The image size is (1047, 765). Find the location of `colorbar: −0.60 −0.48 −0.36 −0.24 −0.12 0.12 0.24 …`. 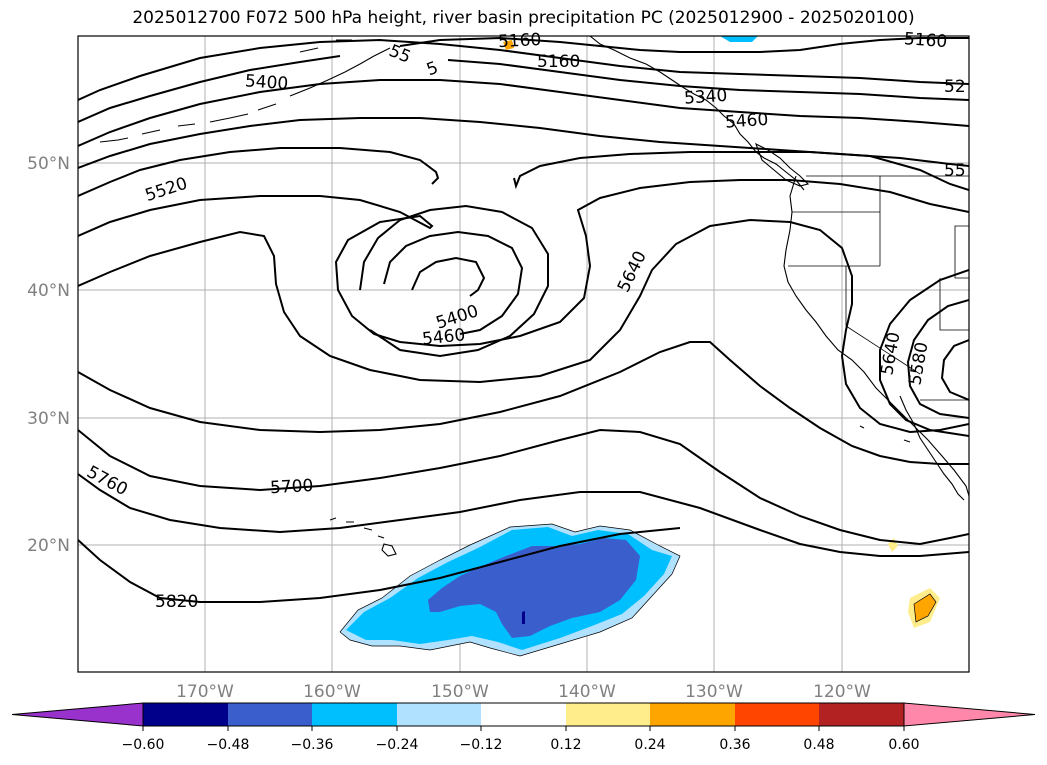

colorbar: −0.60 −0.48 −0.36 −0.24 −0.12 0.12 0.24 … is located at coordinates (523, 727).